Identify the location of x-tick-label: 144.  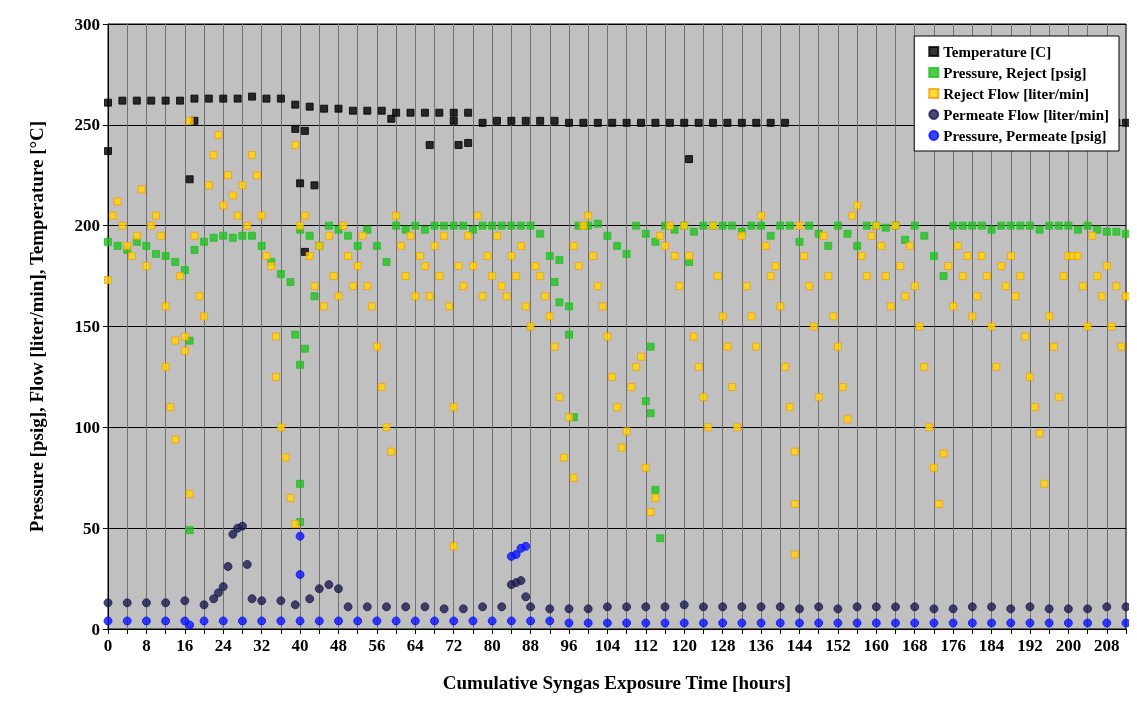
(799, 645).